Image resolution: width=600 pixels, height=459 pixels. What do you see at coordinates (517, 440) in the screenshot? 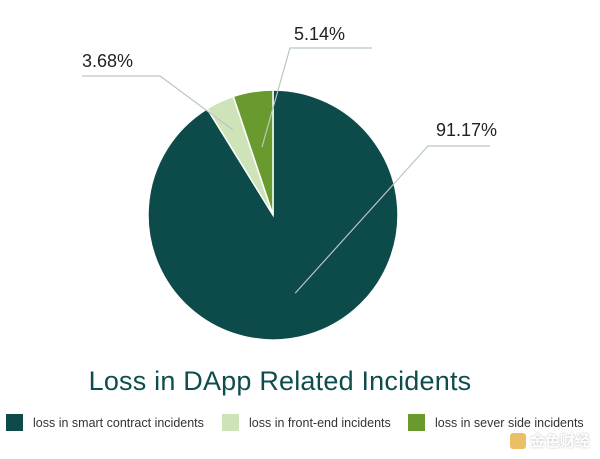
I see `watermark-logo-icon` at bounding box center [517, 440].